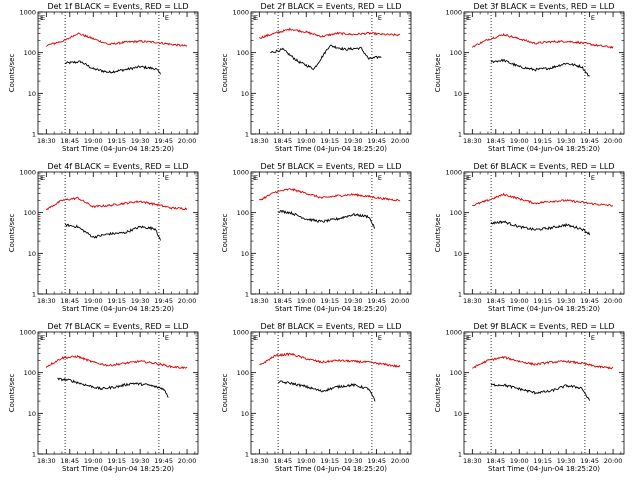 The image size is (640, 480). I want to click on chart-title: Det 2f BLACK = Events, RED = LLD, so click(330, 6).